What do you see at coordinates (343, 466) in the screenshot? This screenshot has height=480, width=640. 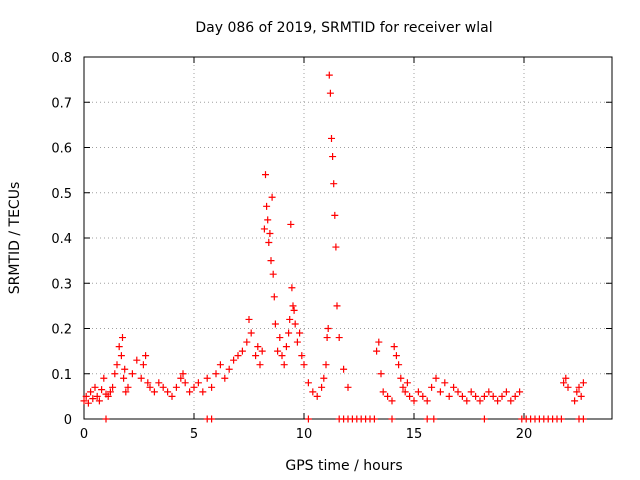 I see `x-axis-label: GPS time / hours` at bounding box center [343, 466].